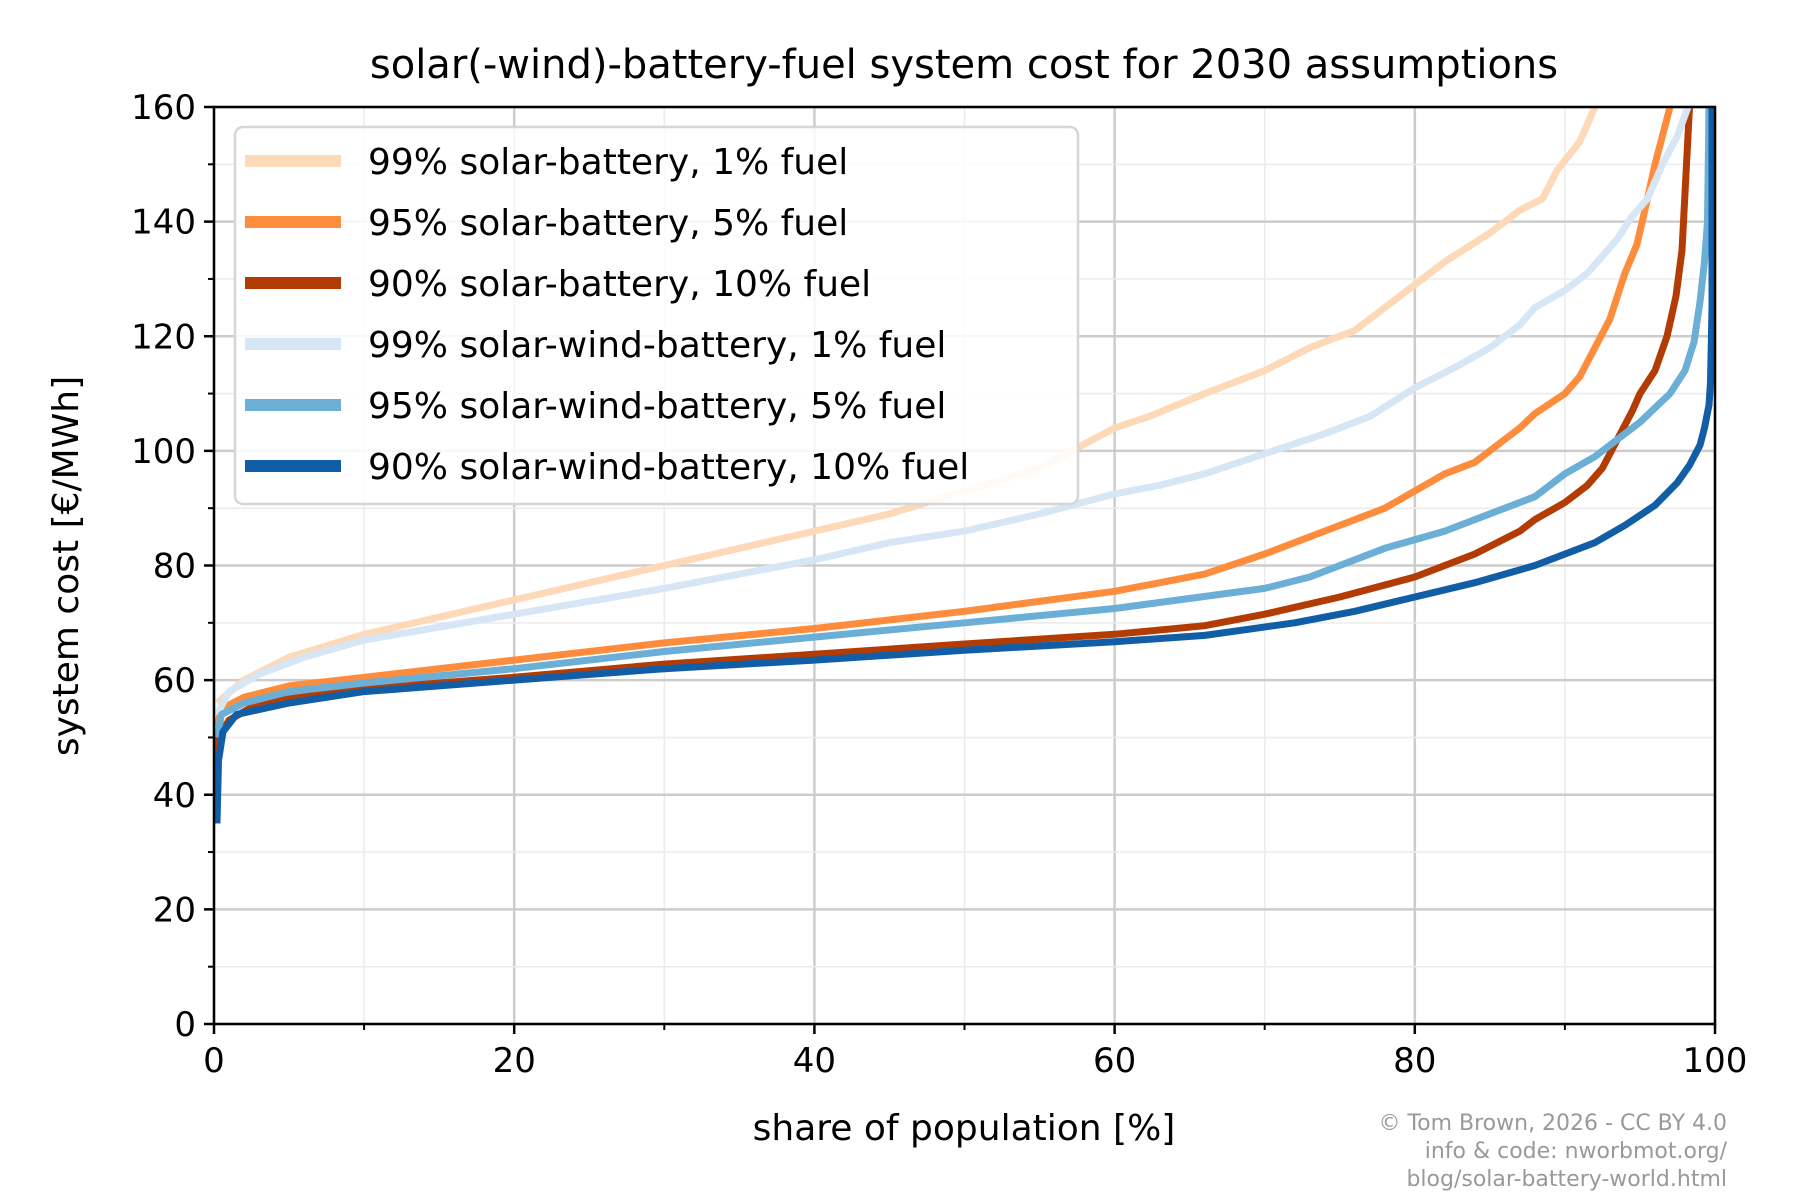 The image size is (1800, 1200). Describe the element at coordinates (1114, 1061) in the screenshot. I see `x-tick-label: 60` at that location.